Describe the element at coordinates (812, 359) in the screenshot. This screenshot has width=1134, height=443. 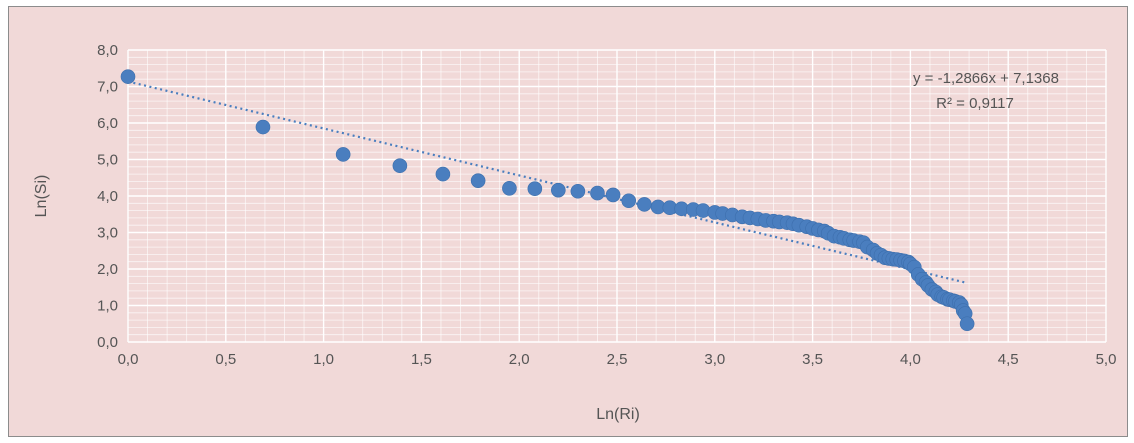
I see `x-tick-label: 3,5` at that location.